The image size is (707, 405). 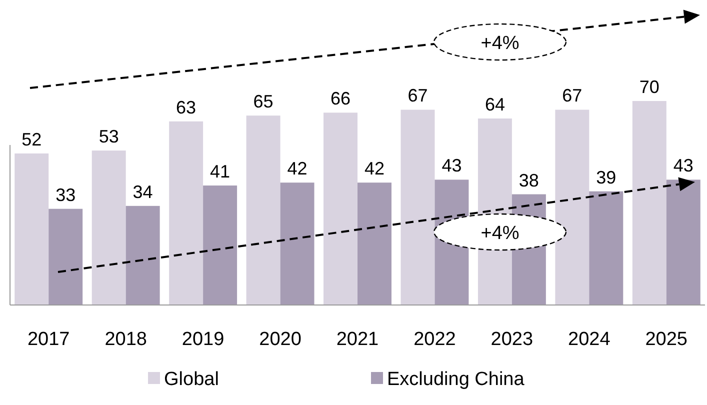 What do you see at coordinates (66, 194) in the screenshot?
I see `data-label: 33` at bounding box center [66, 194].